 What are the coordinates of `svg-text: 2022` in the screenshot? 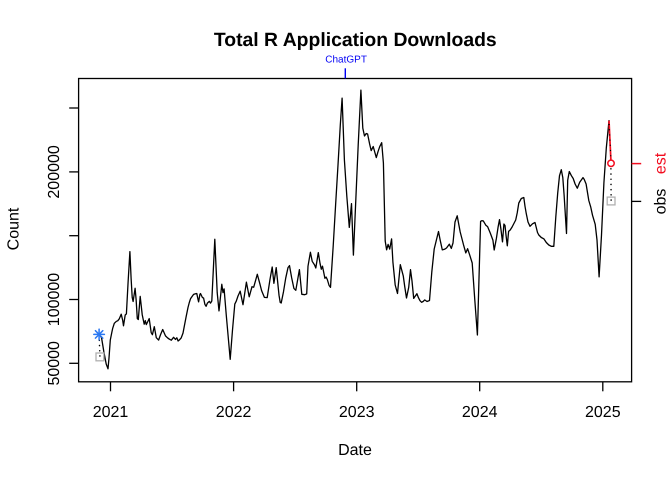 It's located at (234, 412).